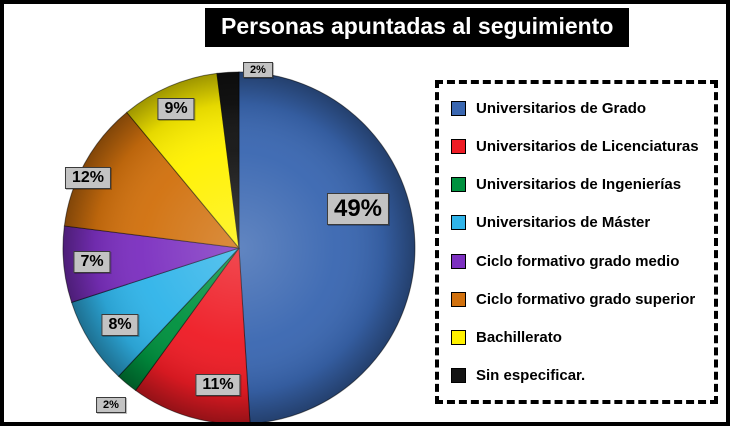 The image size is (730, 426). I want to click on legend-label: Bachillerato, so click(519, 337).